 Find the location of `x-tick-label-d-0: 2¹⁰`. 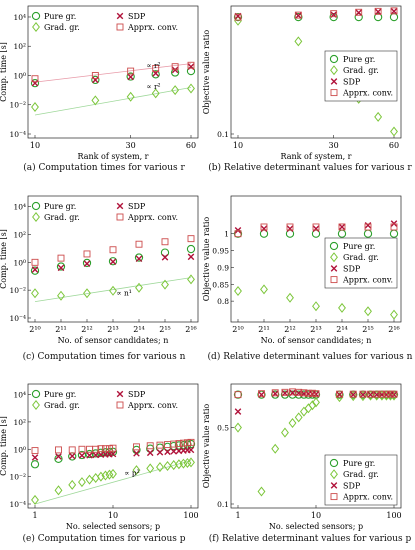

x-tick-label-d-0: 2¹⁰ is located at coordinates (238, 329).